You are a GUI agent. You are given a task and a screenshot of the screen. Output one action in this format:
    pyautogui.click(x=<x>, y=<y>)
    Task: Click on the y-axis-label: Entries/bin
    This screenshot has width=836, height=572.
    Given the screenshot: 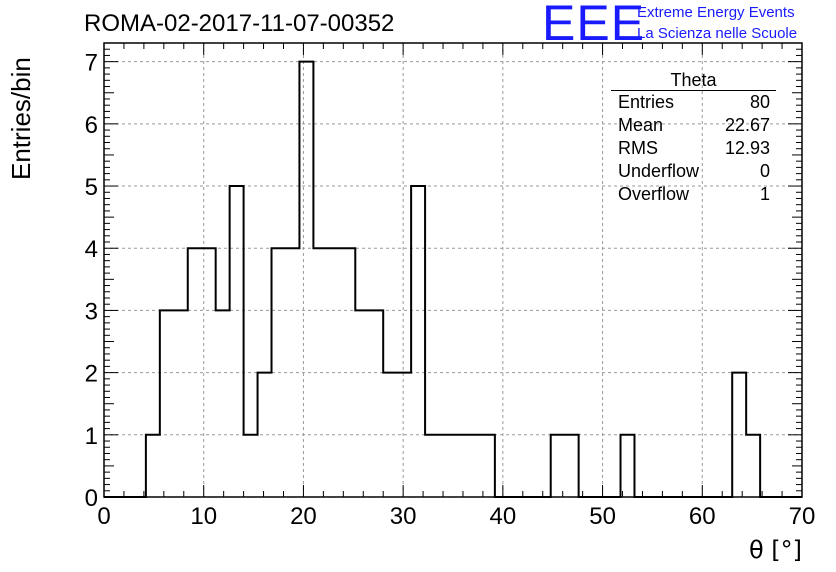 What is the action you would take?
    pyautogui.click(x=21, y=118)
    